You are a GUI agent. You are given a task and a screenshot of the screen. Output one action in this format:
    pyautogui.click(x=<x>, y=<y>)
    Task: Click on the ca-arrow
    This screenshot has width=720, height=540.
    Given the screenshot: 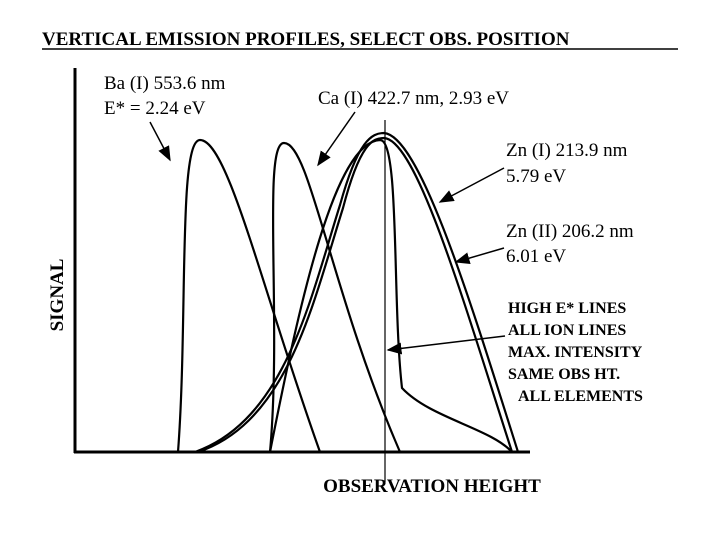 What is the action you would take?
    pyautogui.click(x=336, y=139)
    